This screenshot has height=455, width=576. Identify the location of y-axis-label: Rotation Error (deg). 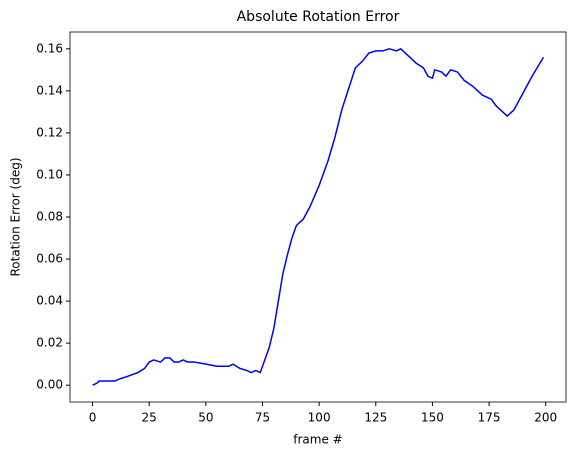
(16, 216).